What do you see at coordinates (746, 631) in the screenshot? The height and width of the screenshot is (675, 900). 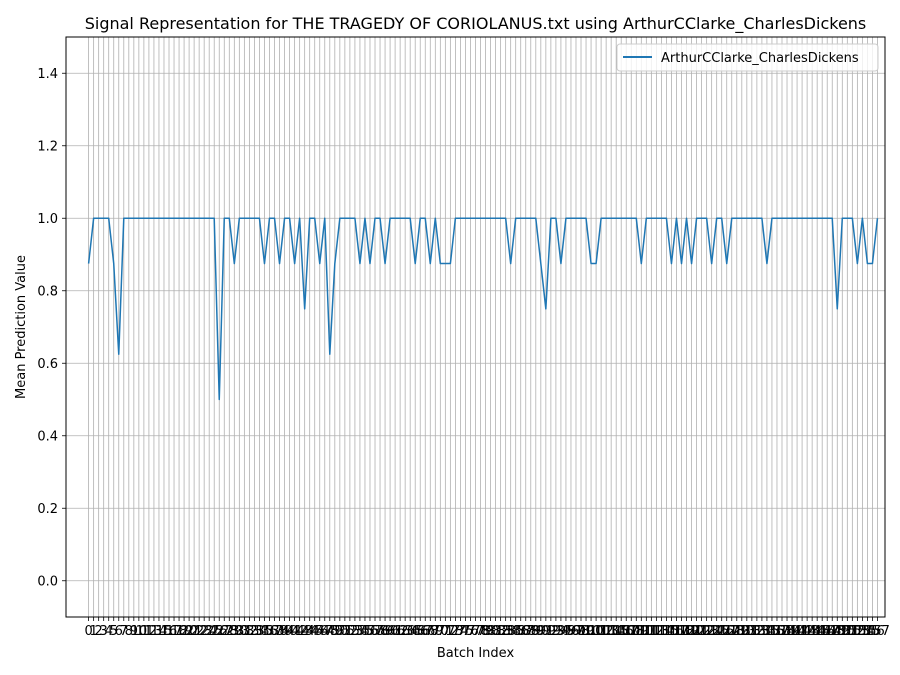 I see `x-tick-label: 131` at bounding box center [746, 631].